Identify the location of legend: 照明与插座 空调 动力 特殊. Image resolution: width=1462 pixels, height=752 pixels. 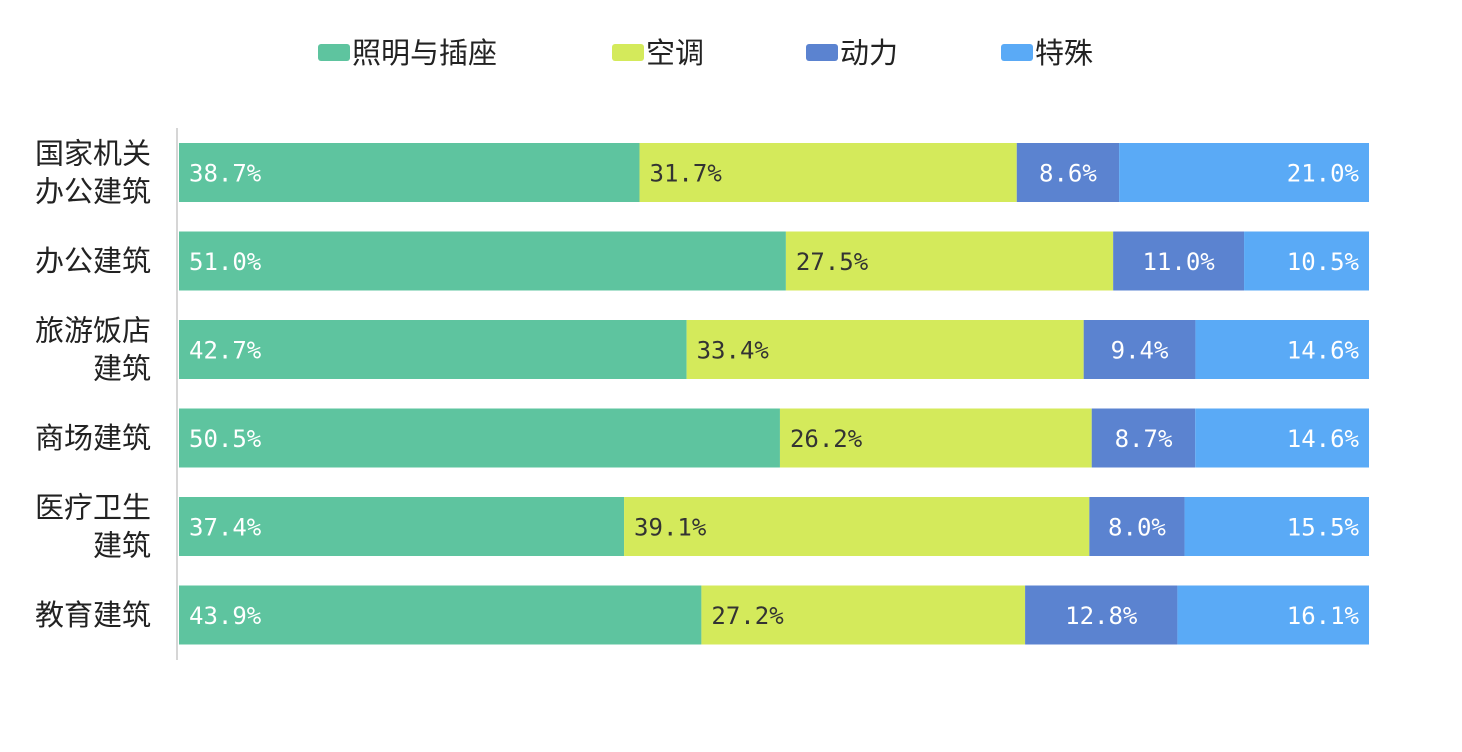
(705, 53).